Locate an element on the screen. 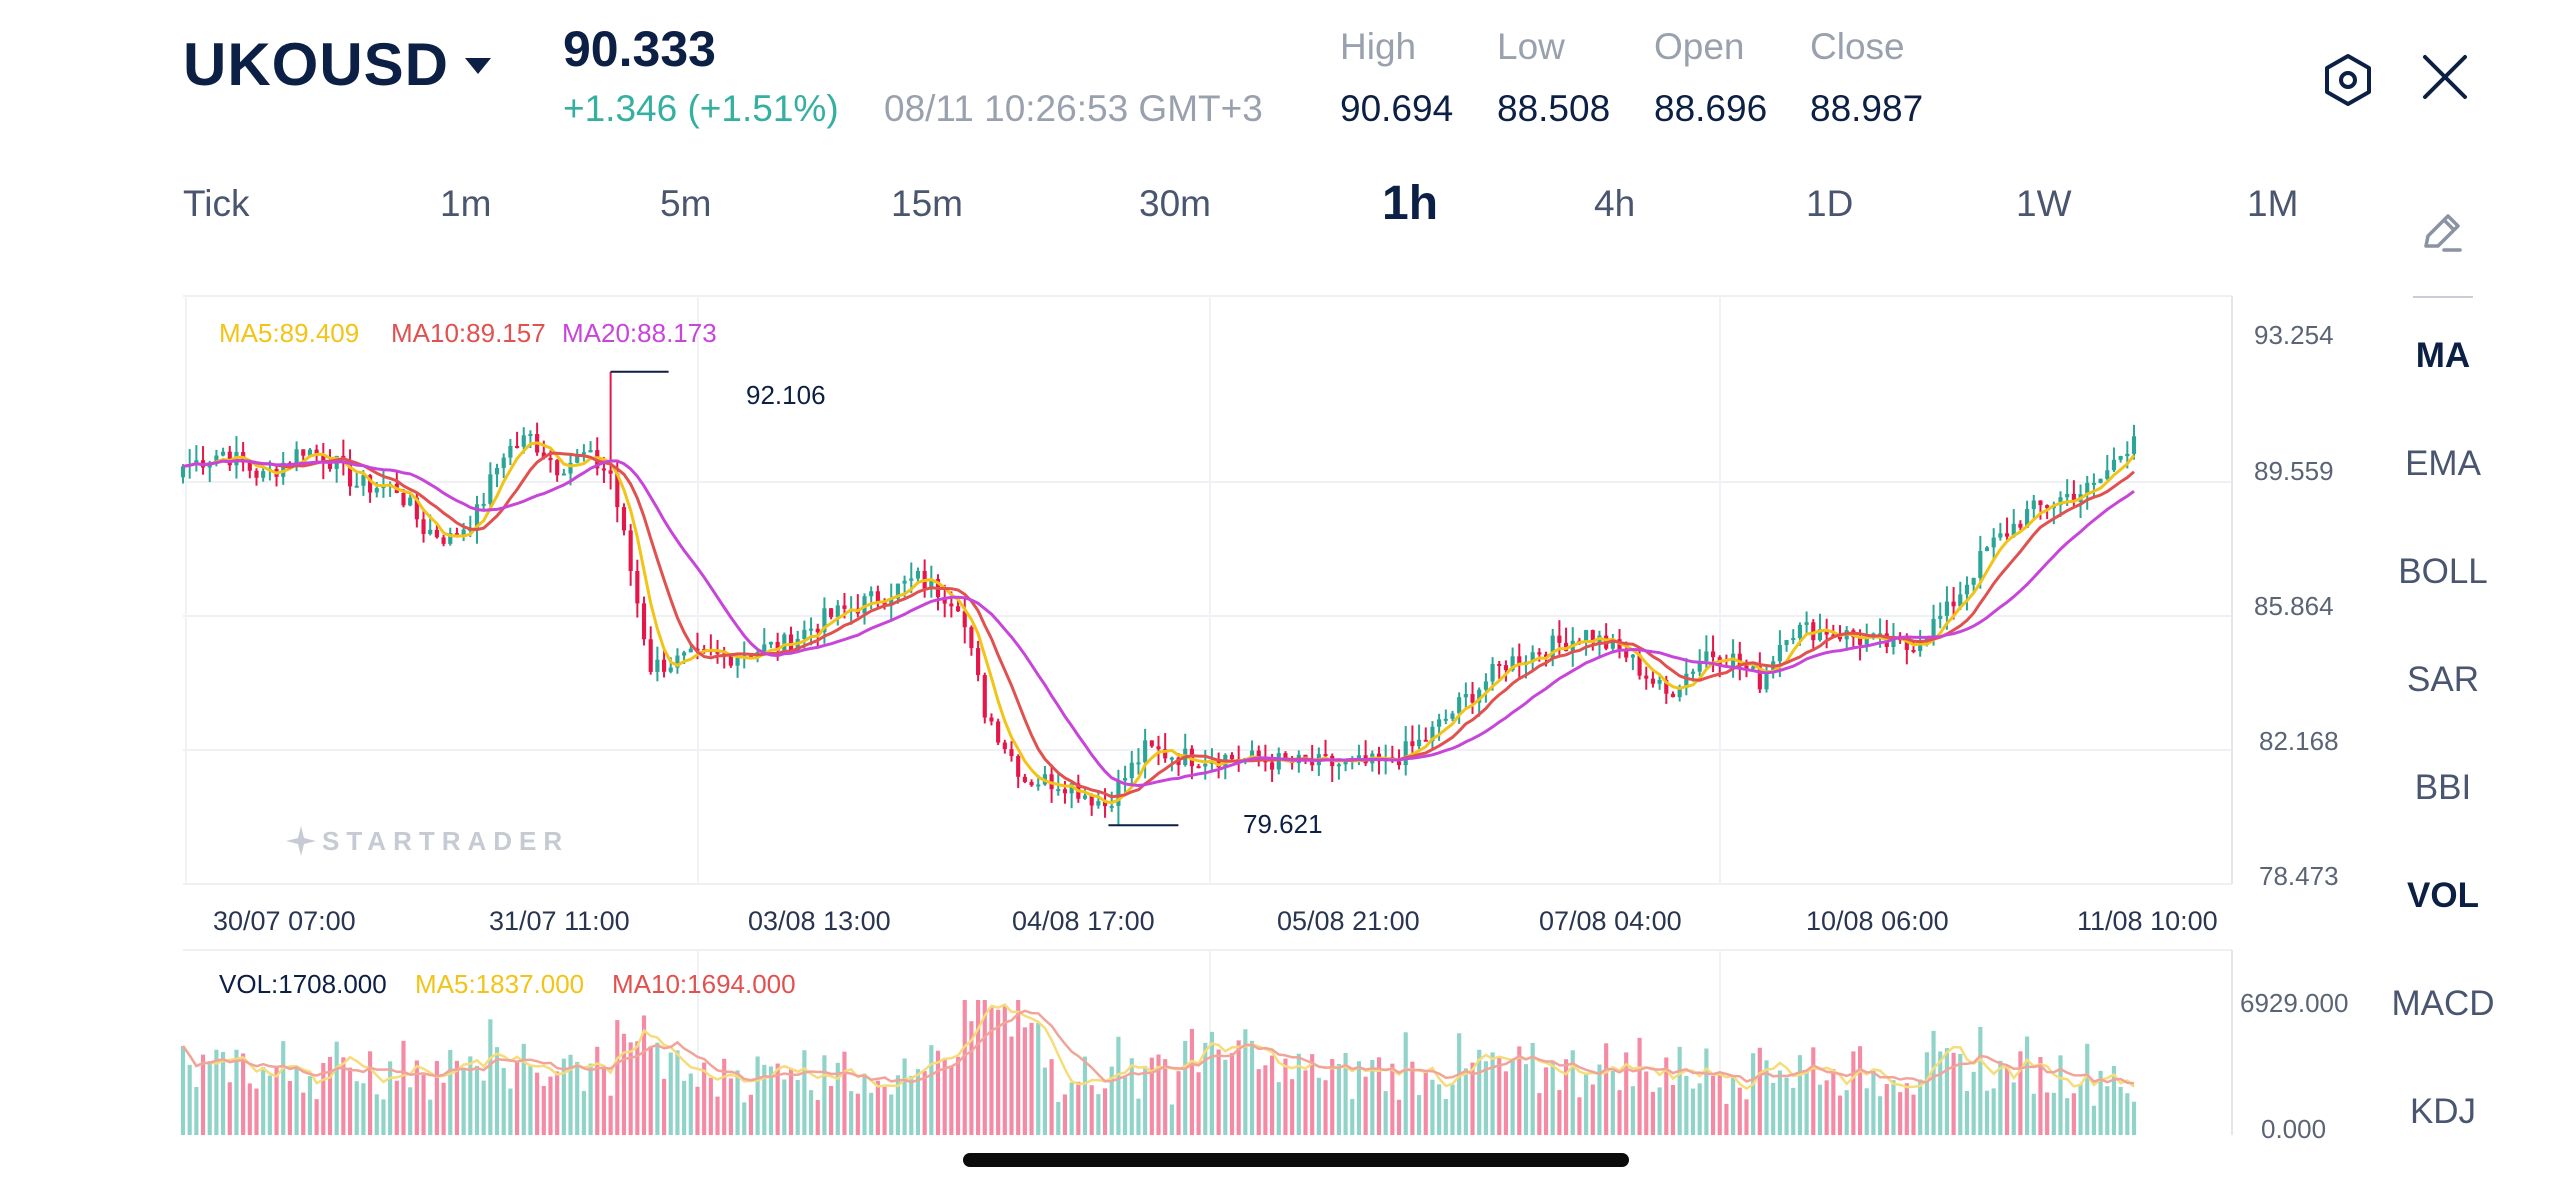  indicator-kdj: KDJ is located at coordinates (2443, 1111).